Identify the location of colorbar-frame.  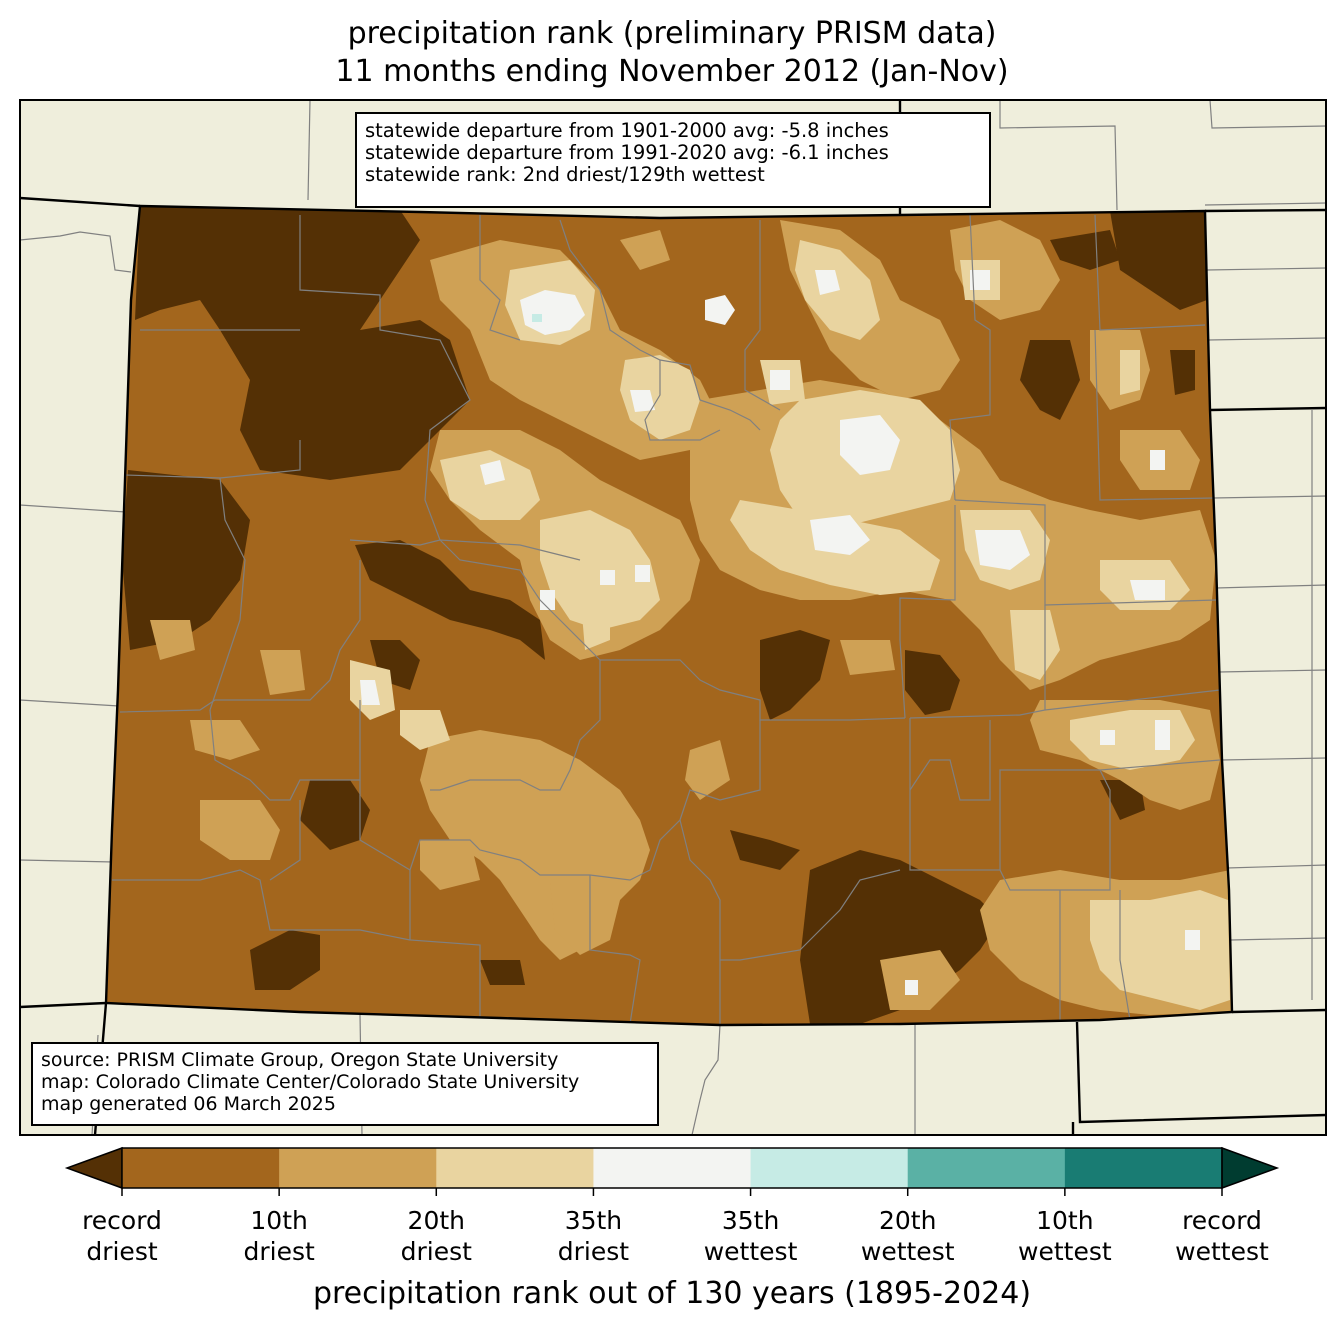
(672, 1168).